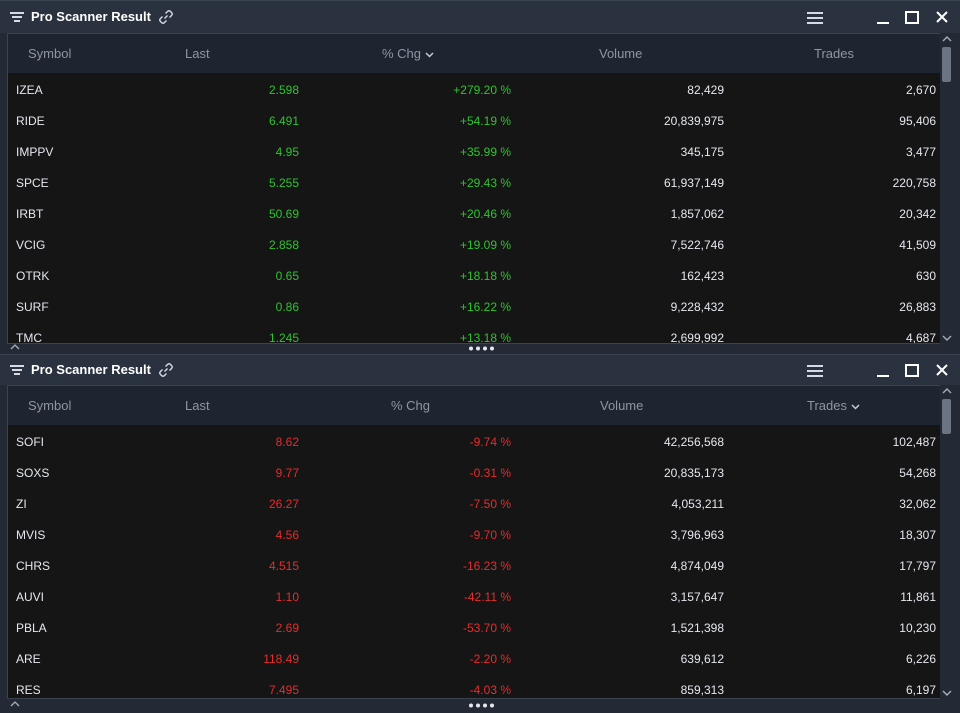  I want to click on cell-trades: 4,687, so click(920, 337).